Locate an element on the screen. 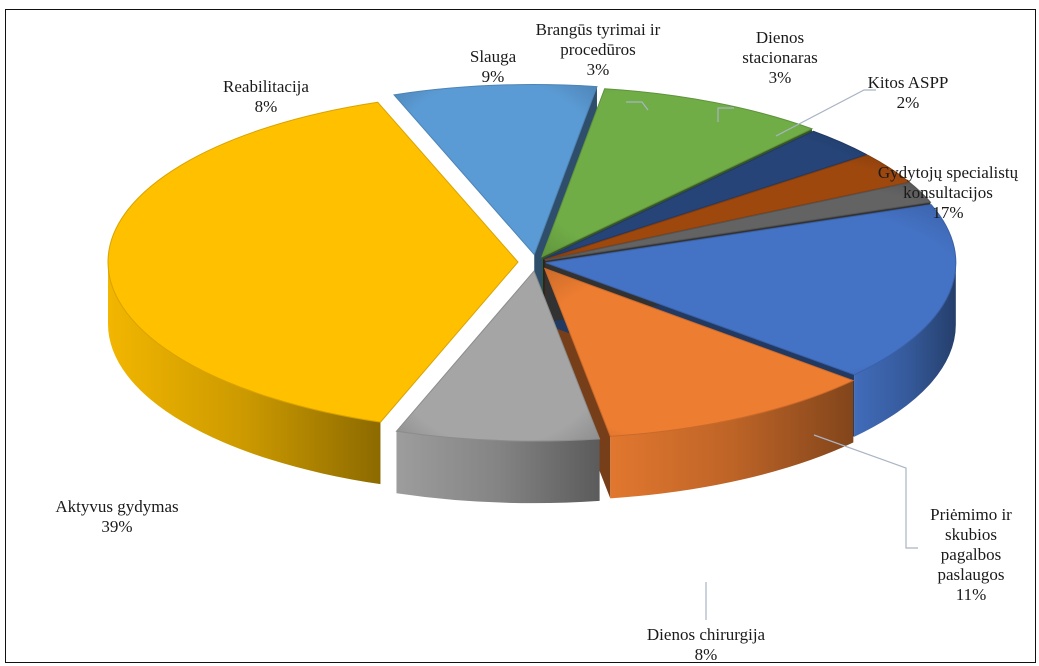  data-label-name: paslaugos is located at coordinates (970, 574).